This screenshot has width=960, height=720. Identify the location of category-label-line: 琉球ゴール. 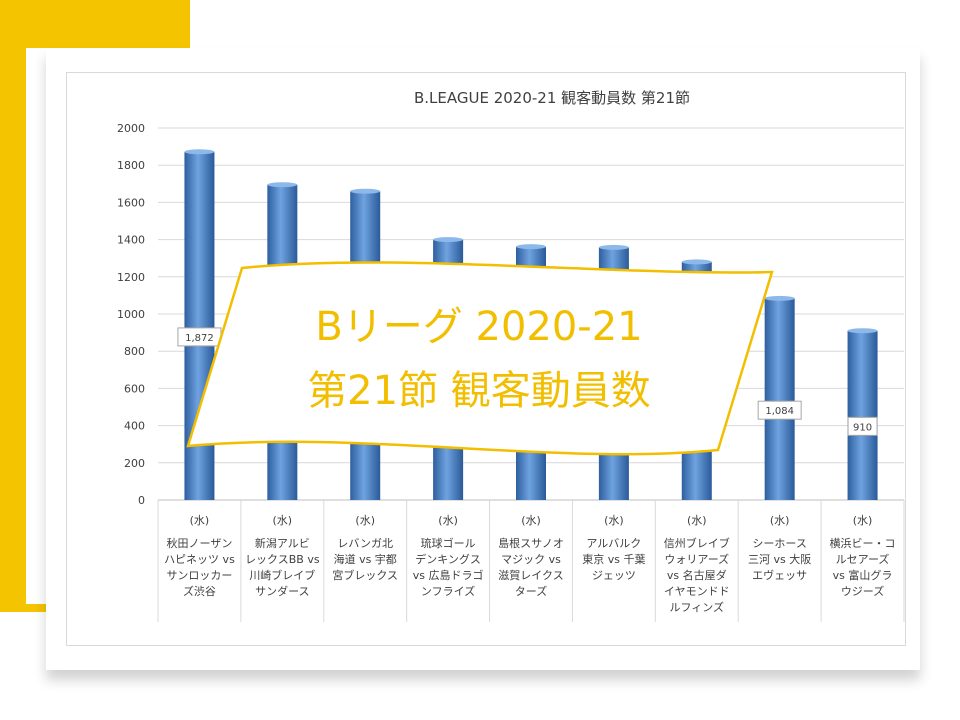
(448, 543).